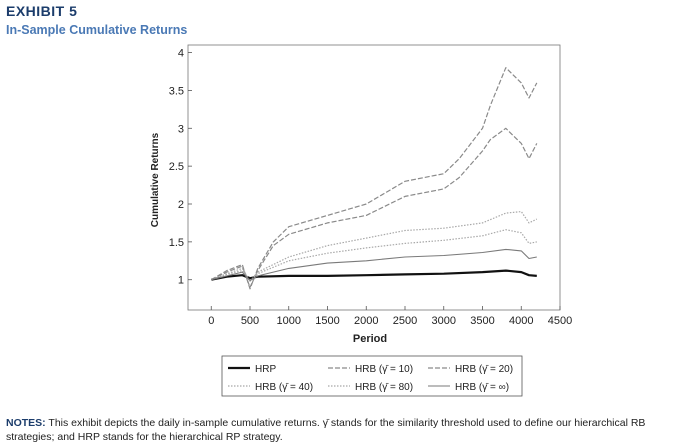  I want to click on y-tick-label: 3.5, so click(176, 91).